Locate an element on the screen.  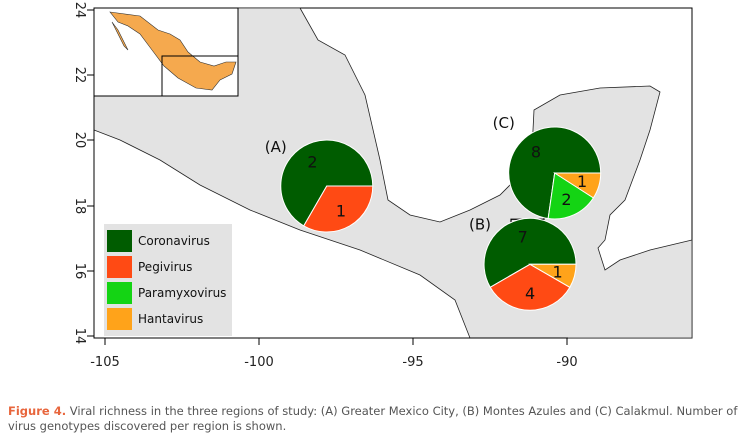
pie-slice-value-label: 7 is located at coordinates (523, 237).